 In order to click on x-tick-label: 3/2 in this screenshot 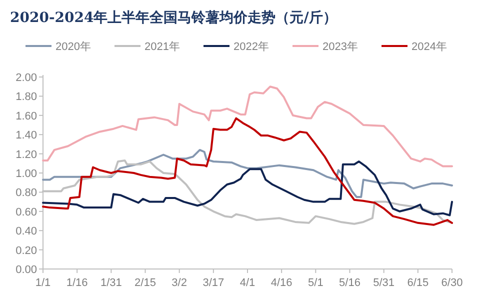, I will do `click(179, 283)`.